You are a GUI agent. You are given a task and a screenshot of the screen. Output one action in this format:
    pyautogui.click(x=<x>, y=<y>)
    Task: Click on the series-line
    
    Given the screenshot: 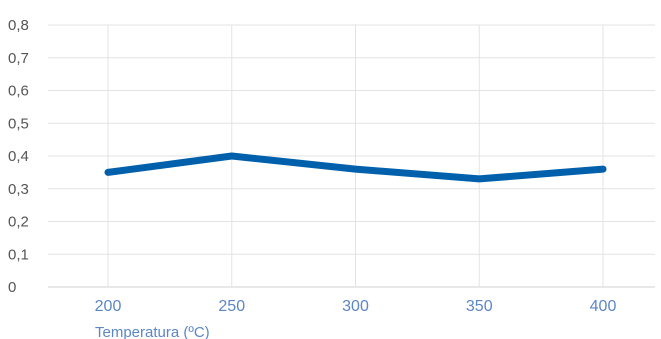 What is the action you would take?
    pyautogui.click(x=355, y=167)
    